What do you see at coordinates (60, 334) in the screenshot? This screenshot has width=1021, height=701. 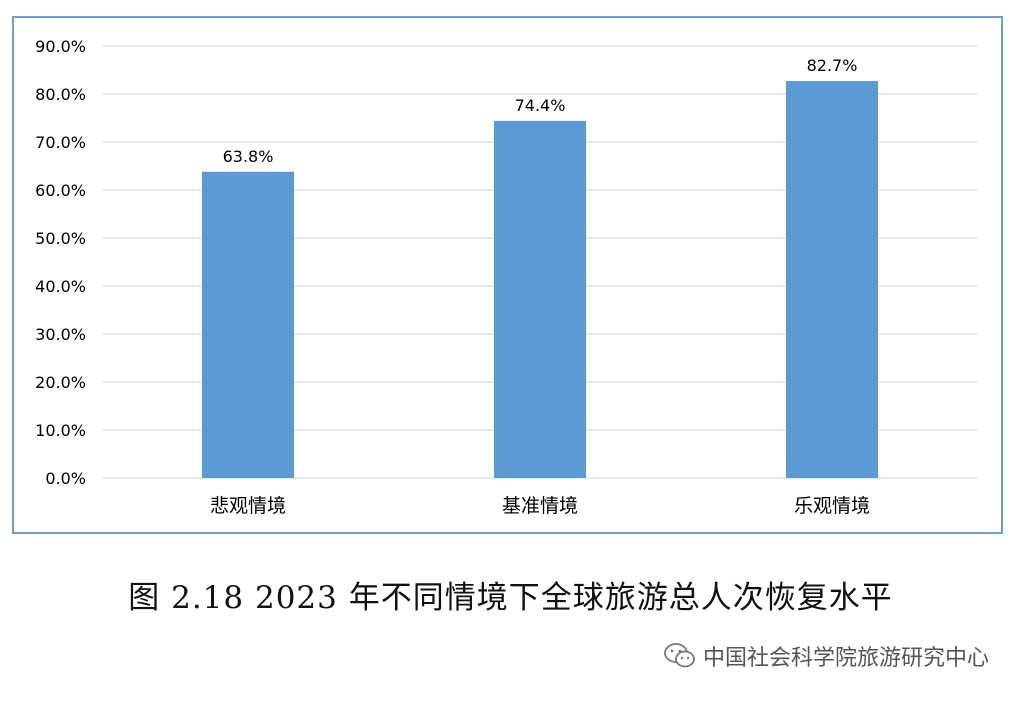 I see `y-tick-label: 30.0%` at bounding box center [60, 334].